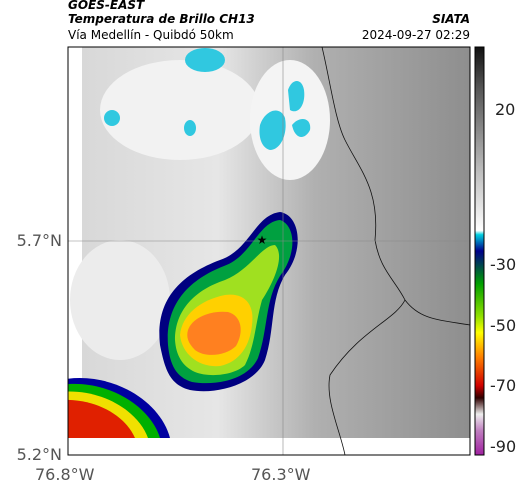 This screenshot has height=491, width=526. I want to click on colorbar-tick-label: -90, so click(503, 446).